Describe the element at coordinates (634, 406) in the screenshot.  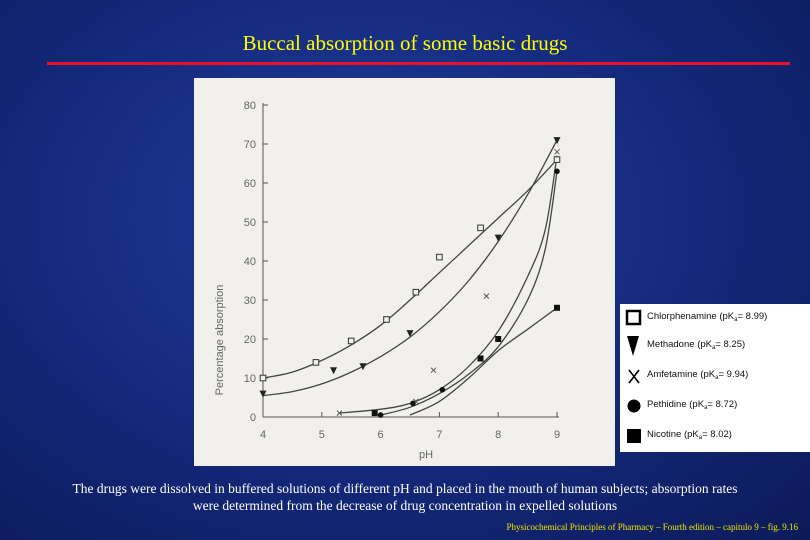
I see `filled-circle-icon` at that location.